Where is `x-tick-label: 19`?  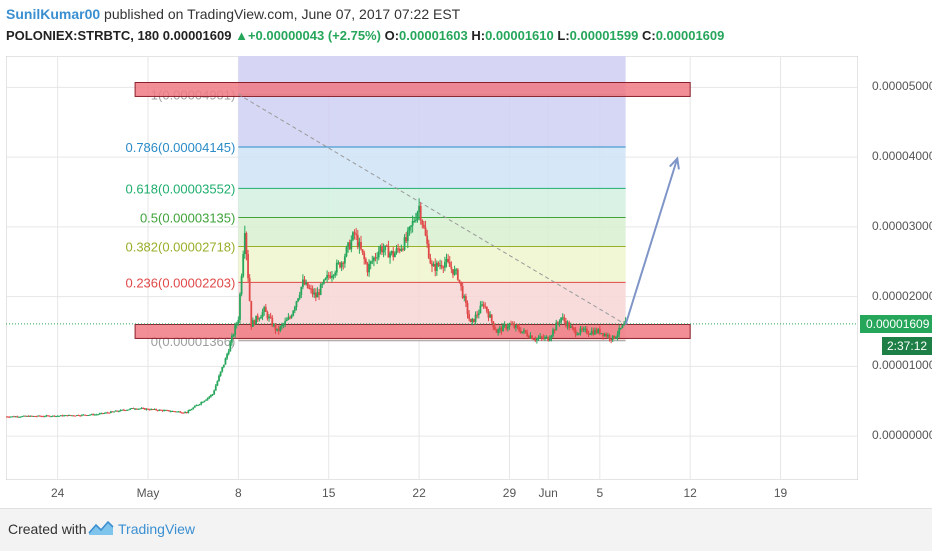
x-tick-label: 19 is located at coordinates (780, 493).